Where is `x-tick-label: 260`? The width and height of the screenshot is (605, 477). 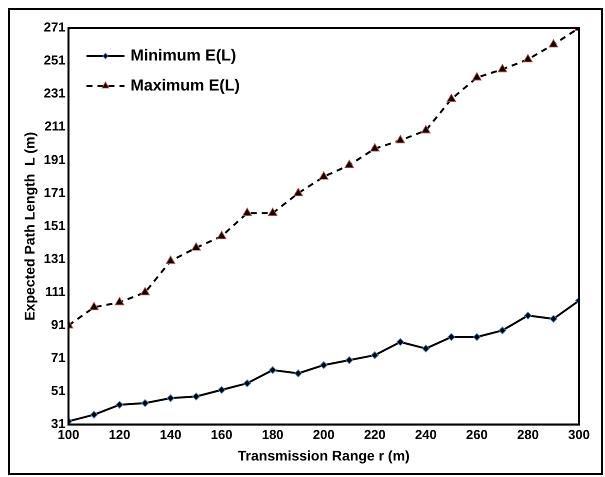 x-tick-label: 260 is located at coordinates (477, 434).